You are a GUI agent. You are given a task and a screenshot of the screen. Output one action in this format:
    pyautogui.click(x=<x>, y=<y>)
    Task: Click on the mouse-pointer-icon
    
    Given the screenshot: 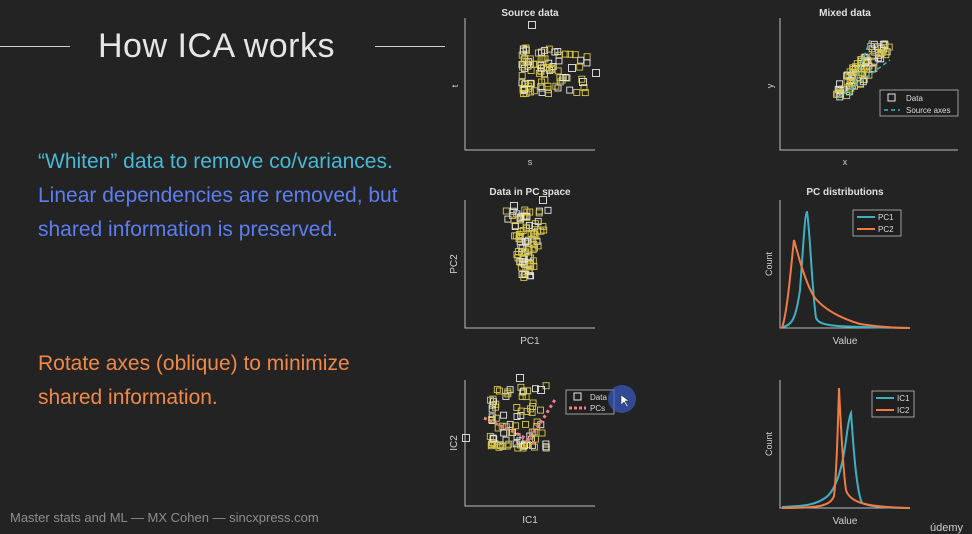 What is the action you would take?
    pyautogui.click(x=625, y=401)
    